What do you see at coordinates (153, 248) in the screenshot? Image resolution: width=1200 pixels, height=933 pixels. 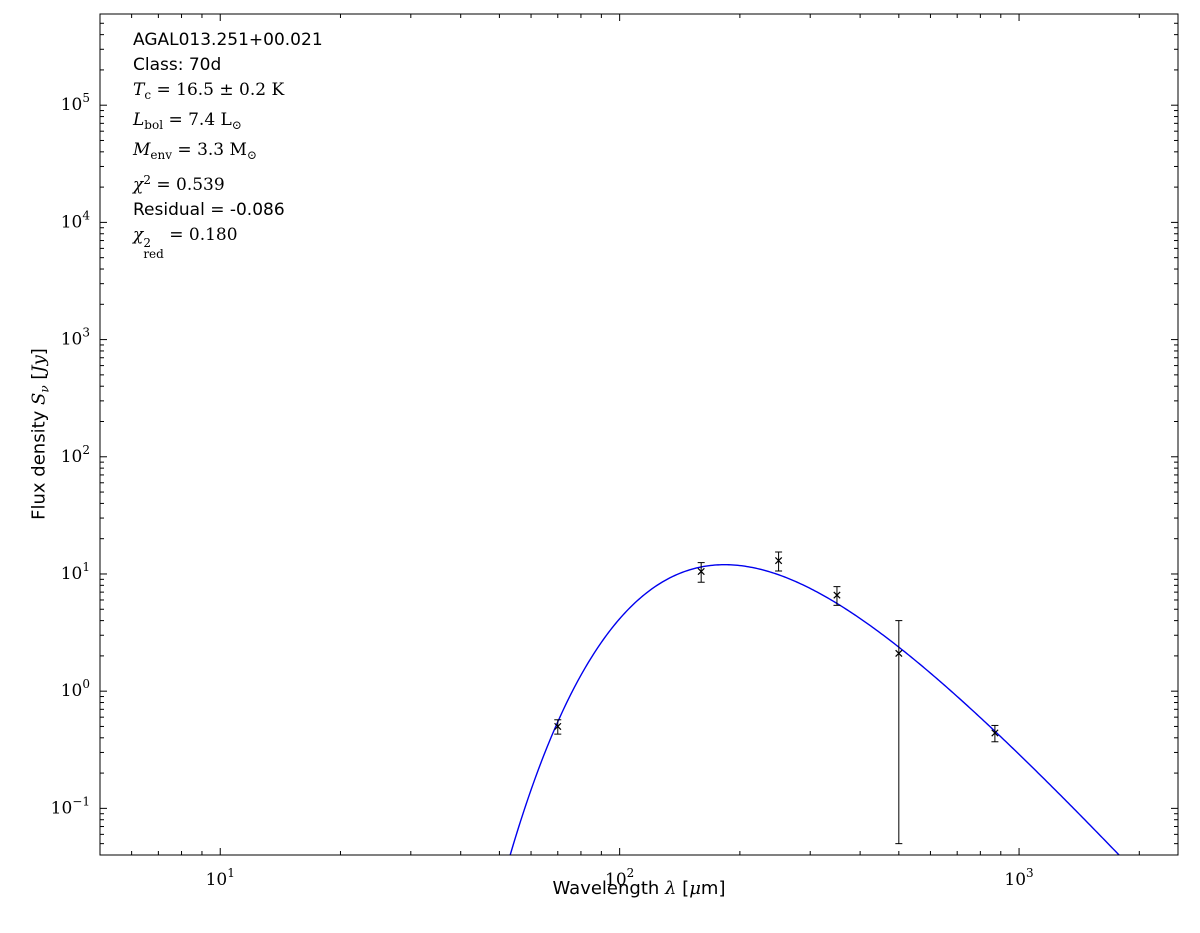 I see `sub-sup-stack: 2 red` at bounding box center [153, 248].